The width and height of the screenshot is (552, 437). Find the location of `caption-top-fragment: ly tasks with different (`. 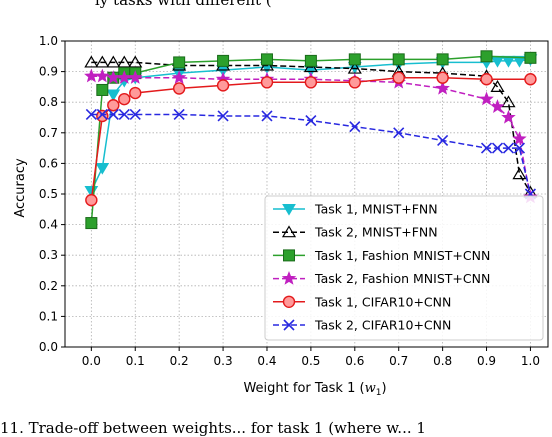

caption-top-fragment: ly tasks with different ( is located at coordinates (183, 4).